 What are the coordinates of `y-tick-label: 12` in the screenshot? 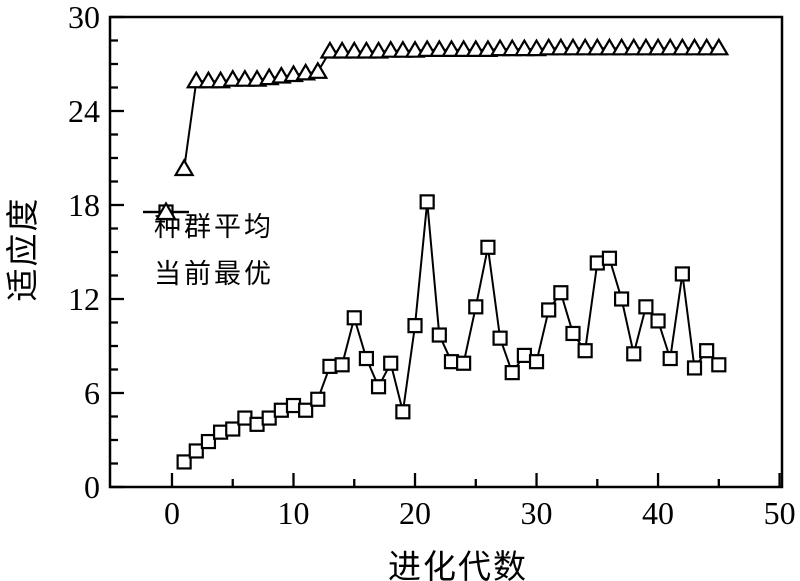 It's located at (84, 299).